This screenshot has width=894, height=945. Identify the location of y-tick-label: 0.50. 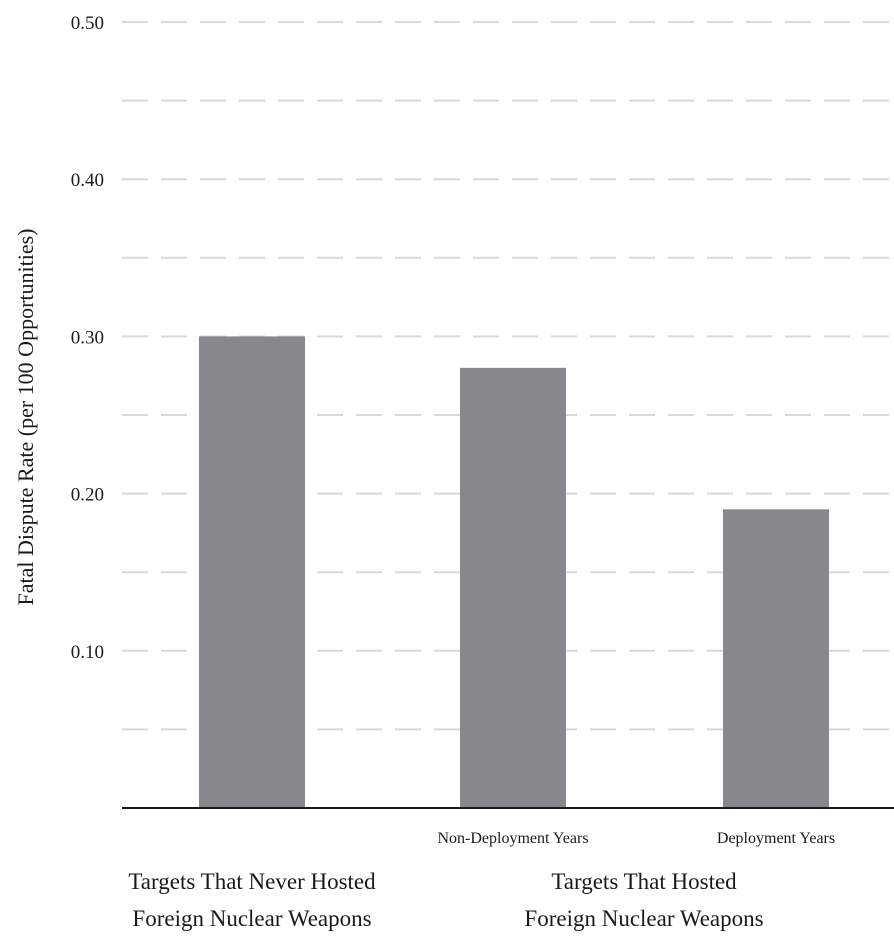
(87, 23).